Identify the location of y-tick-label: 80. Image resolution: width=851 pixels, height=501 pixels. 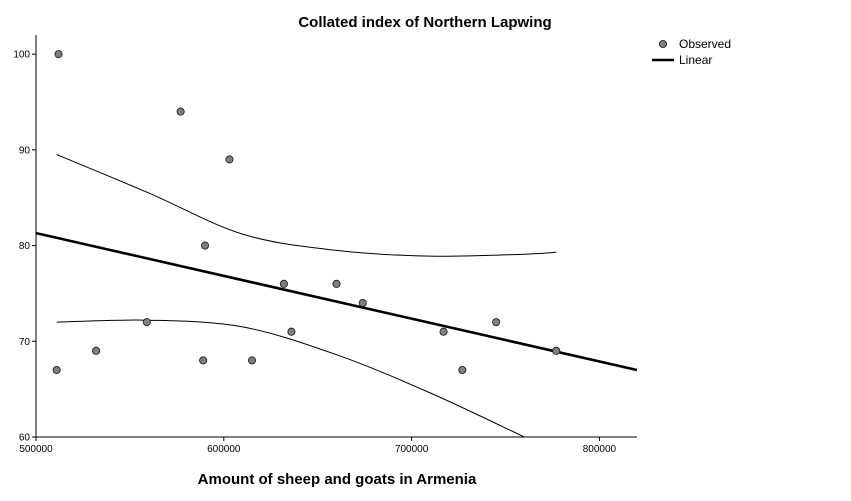
(25, 246).